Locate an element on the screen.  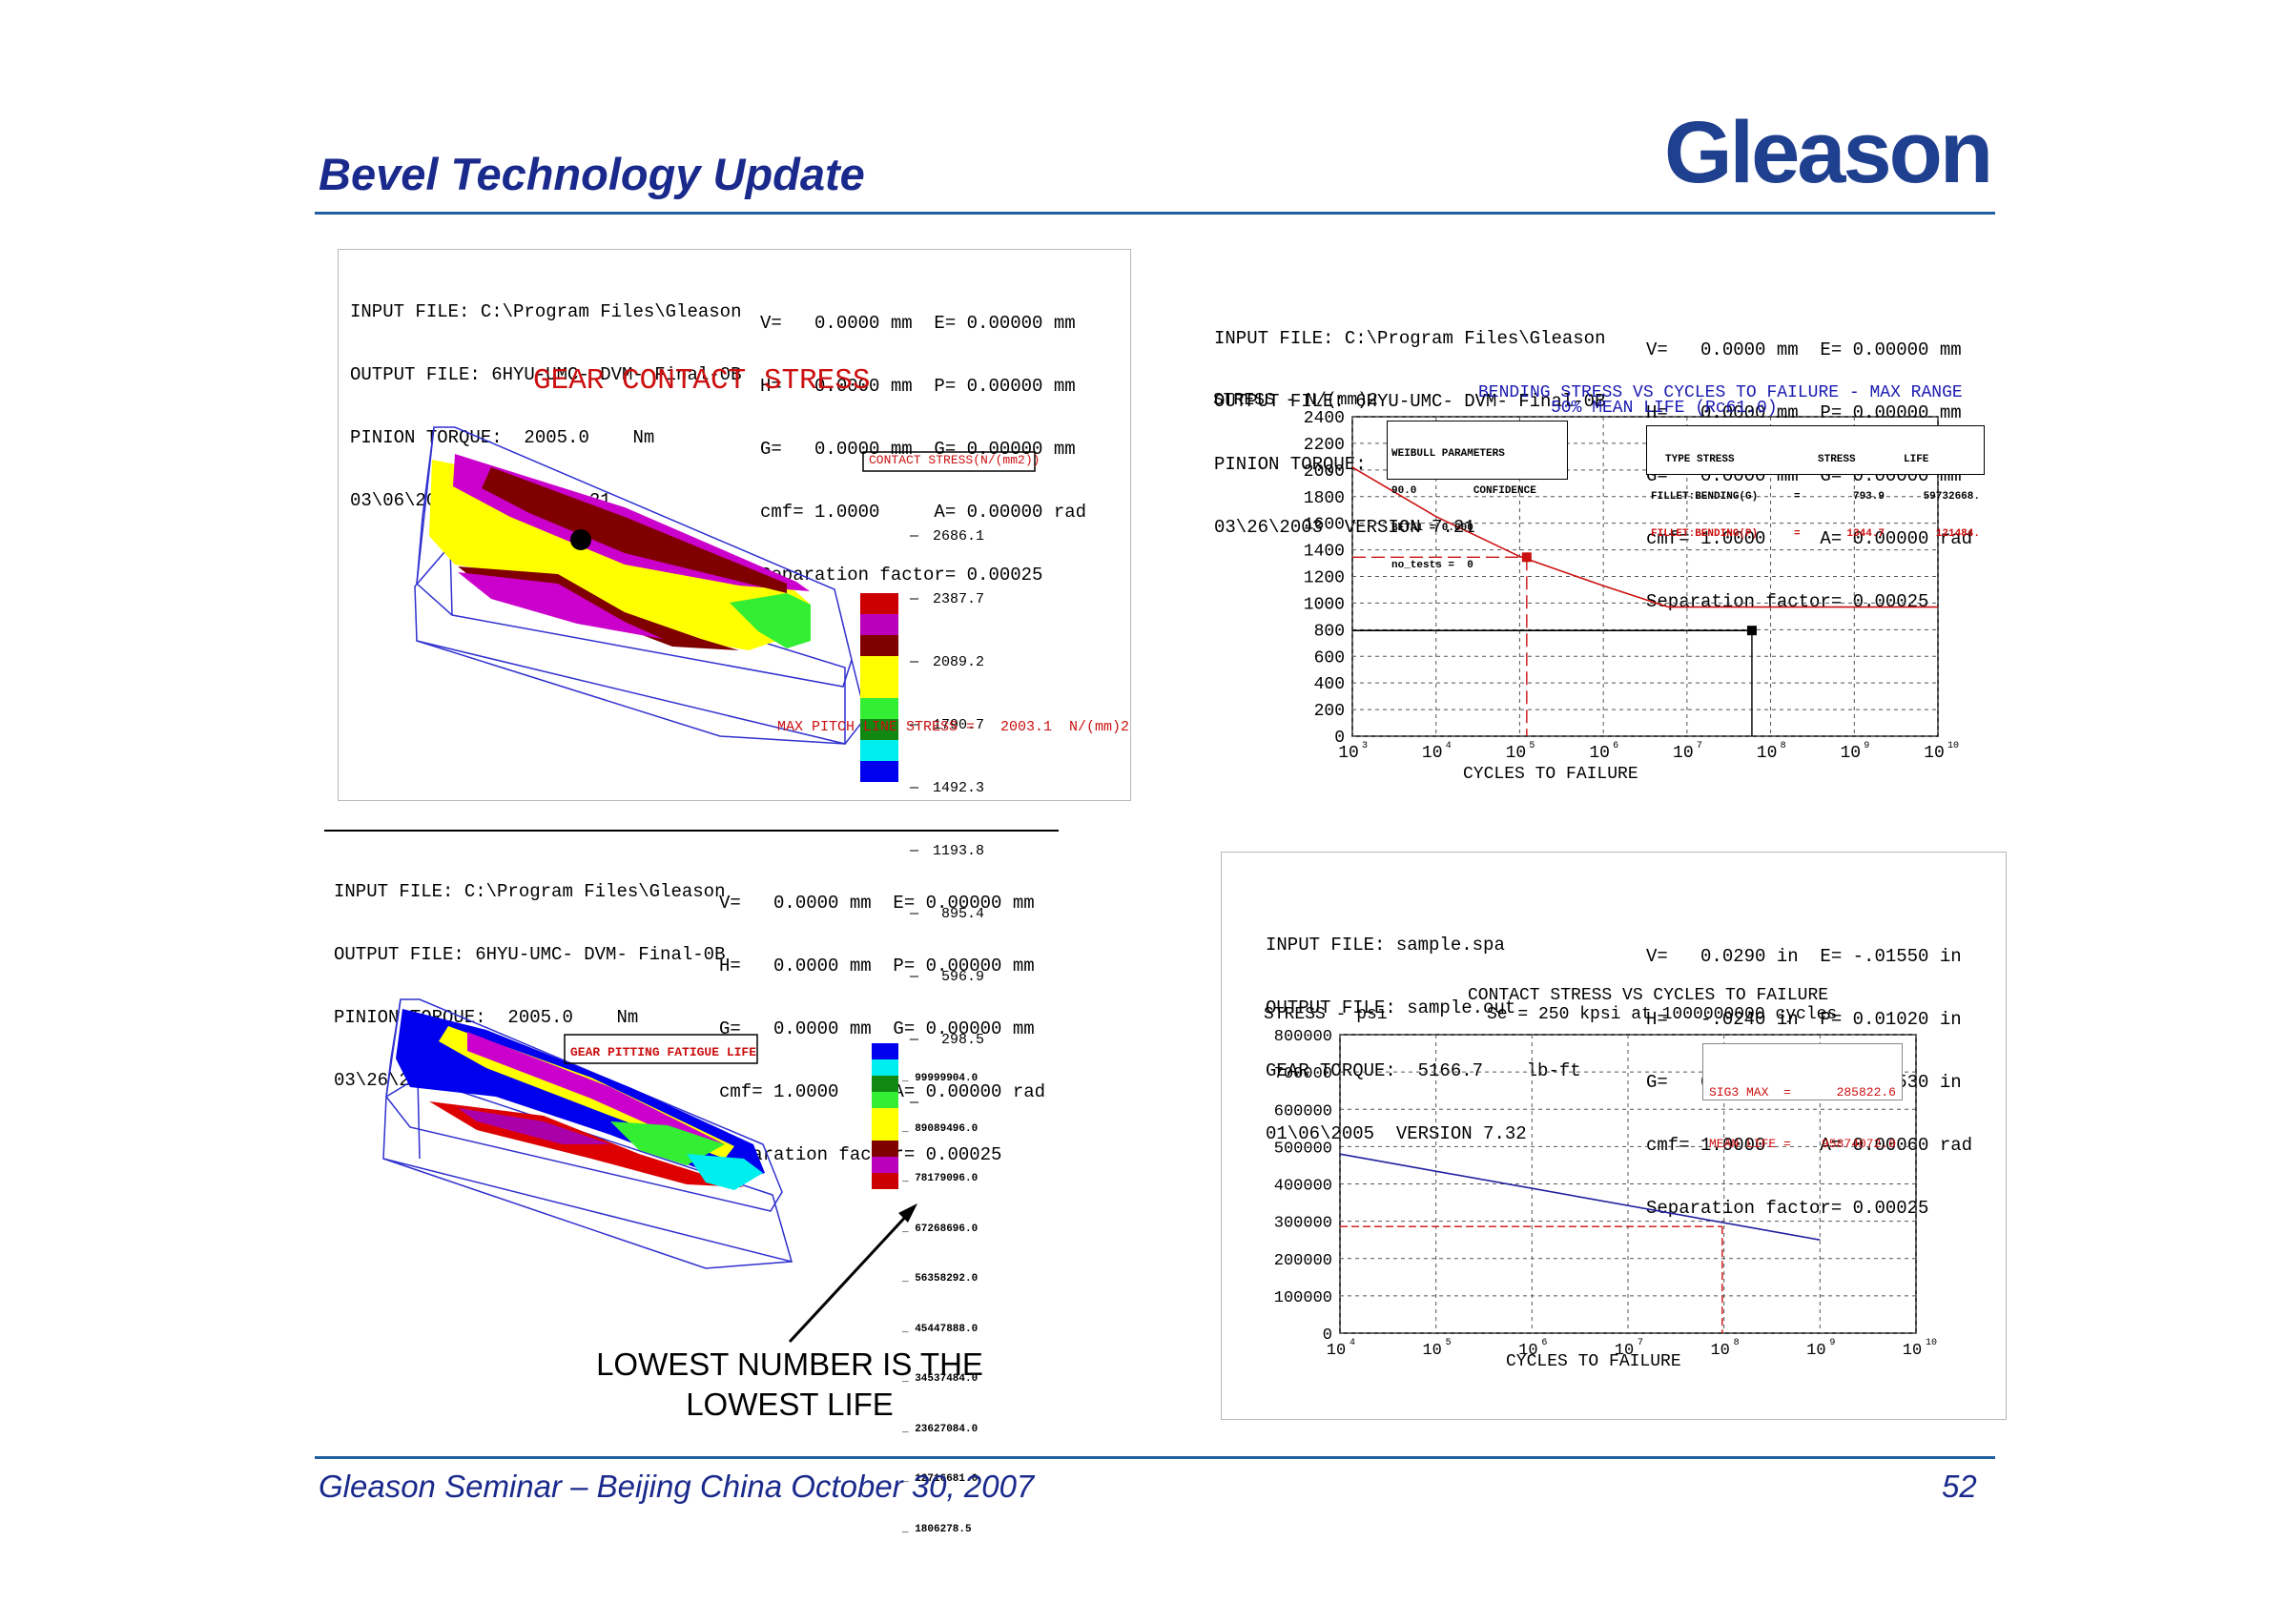
legend-value: — 2686.1 is located at coordinates (947, 536).